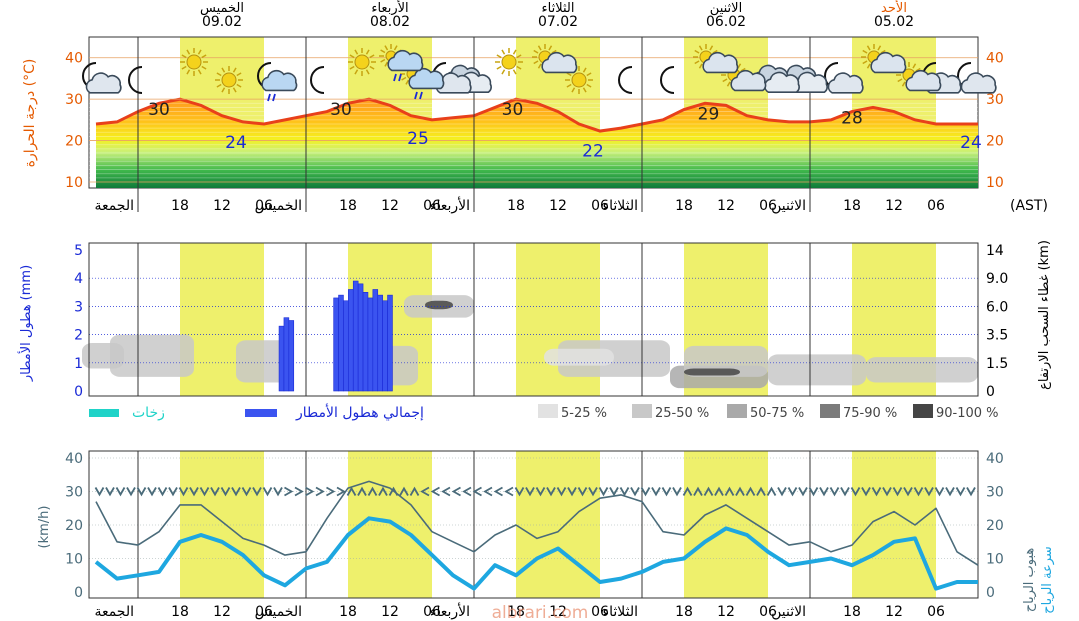  Describe the element at coordinates (726, 8) in the screenshot. I see `day-name: الاثنين` at that location.